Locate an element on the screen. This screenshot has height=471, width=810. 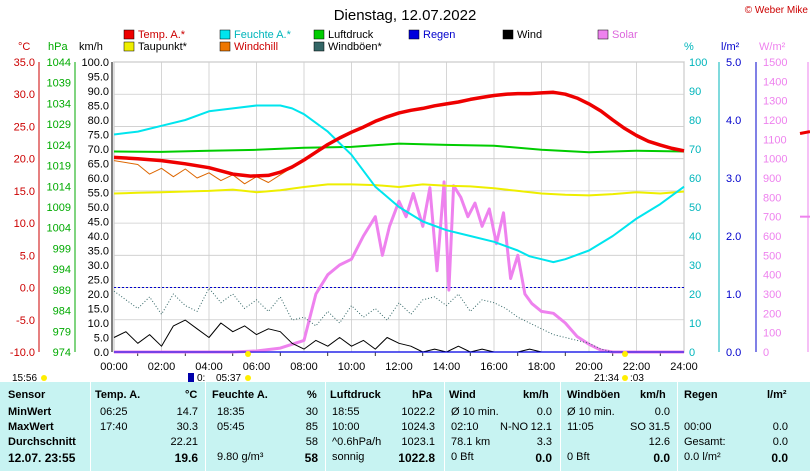
humidity-tick-label: 10 is located at coordinates (695, 324).